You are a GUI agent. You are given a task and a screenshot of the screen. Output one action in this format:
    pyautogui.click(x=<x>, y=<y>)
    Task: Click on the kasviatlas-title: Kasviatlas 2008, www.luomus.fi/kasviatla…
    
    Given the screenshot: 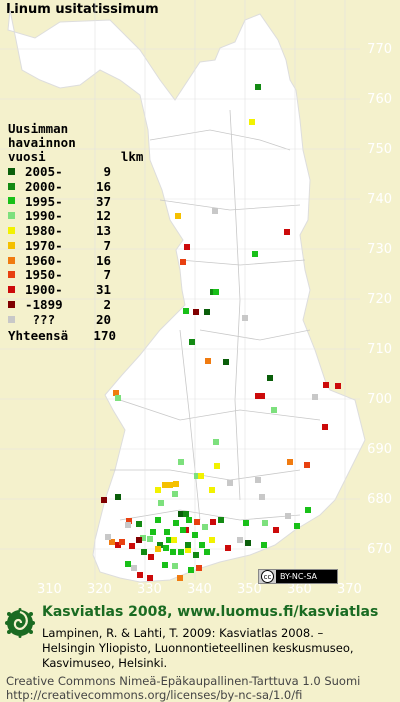 What is the action you would take?
    pyautogui.click(x=210, y=612)
    